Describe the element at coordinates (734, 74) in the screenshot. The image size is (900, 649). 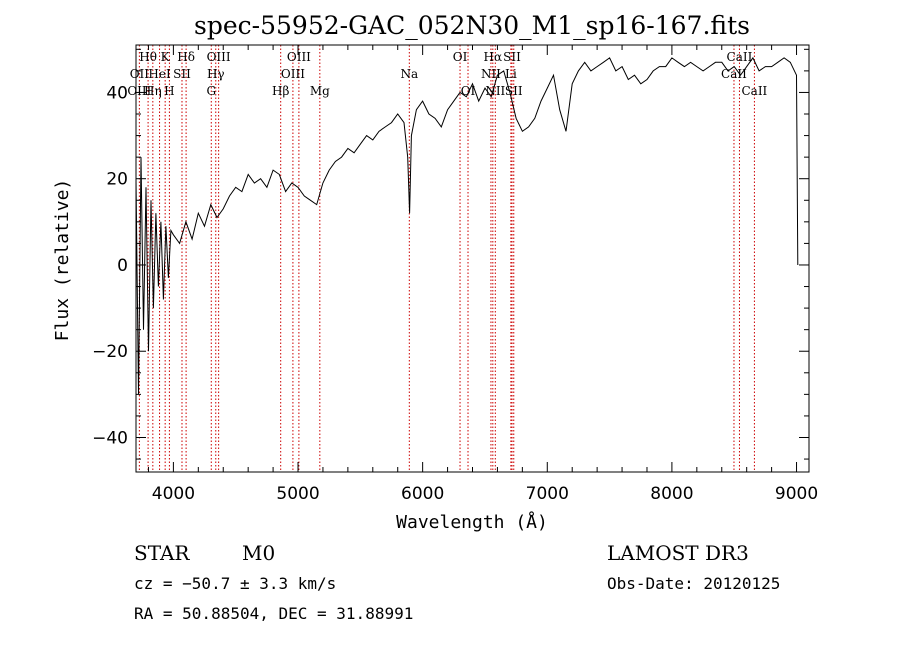
I see `line-label-26: CaII` at that location.